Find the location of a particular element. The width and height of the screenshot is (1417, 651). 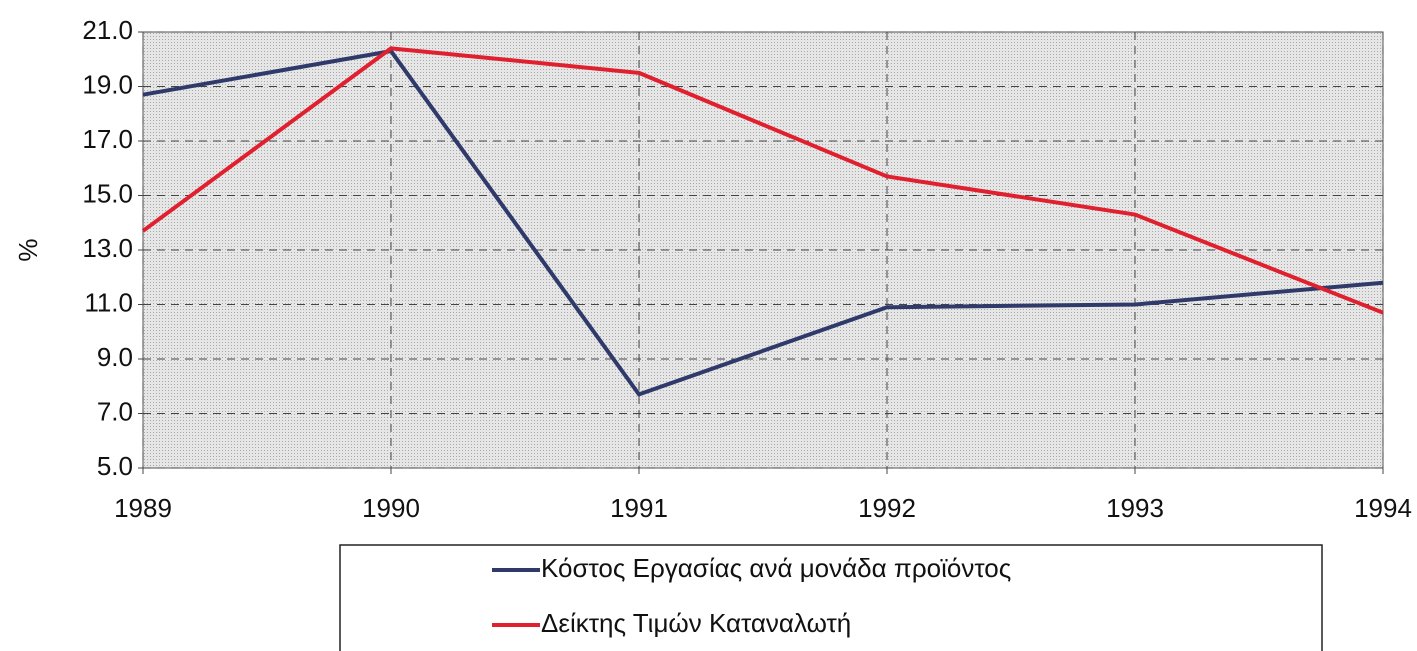

legend is located at coordinates (831, 597).